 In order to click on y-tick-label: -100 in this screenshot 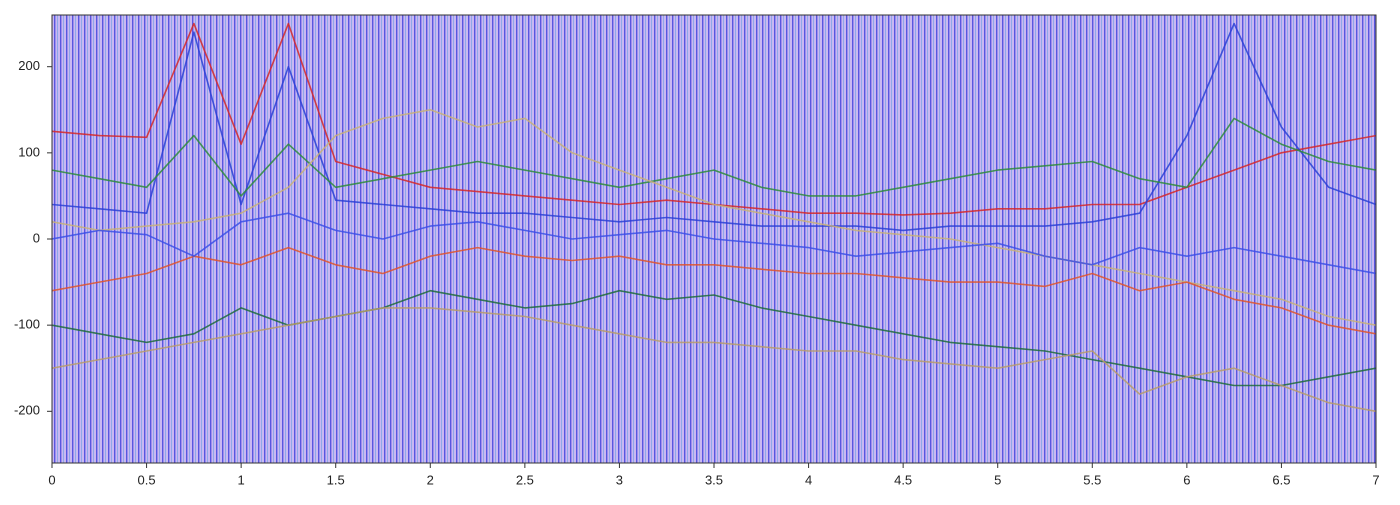, I will do `click(27, 324)`.